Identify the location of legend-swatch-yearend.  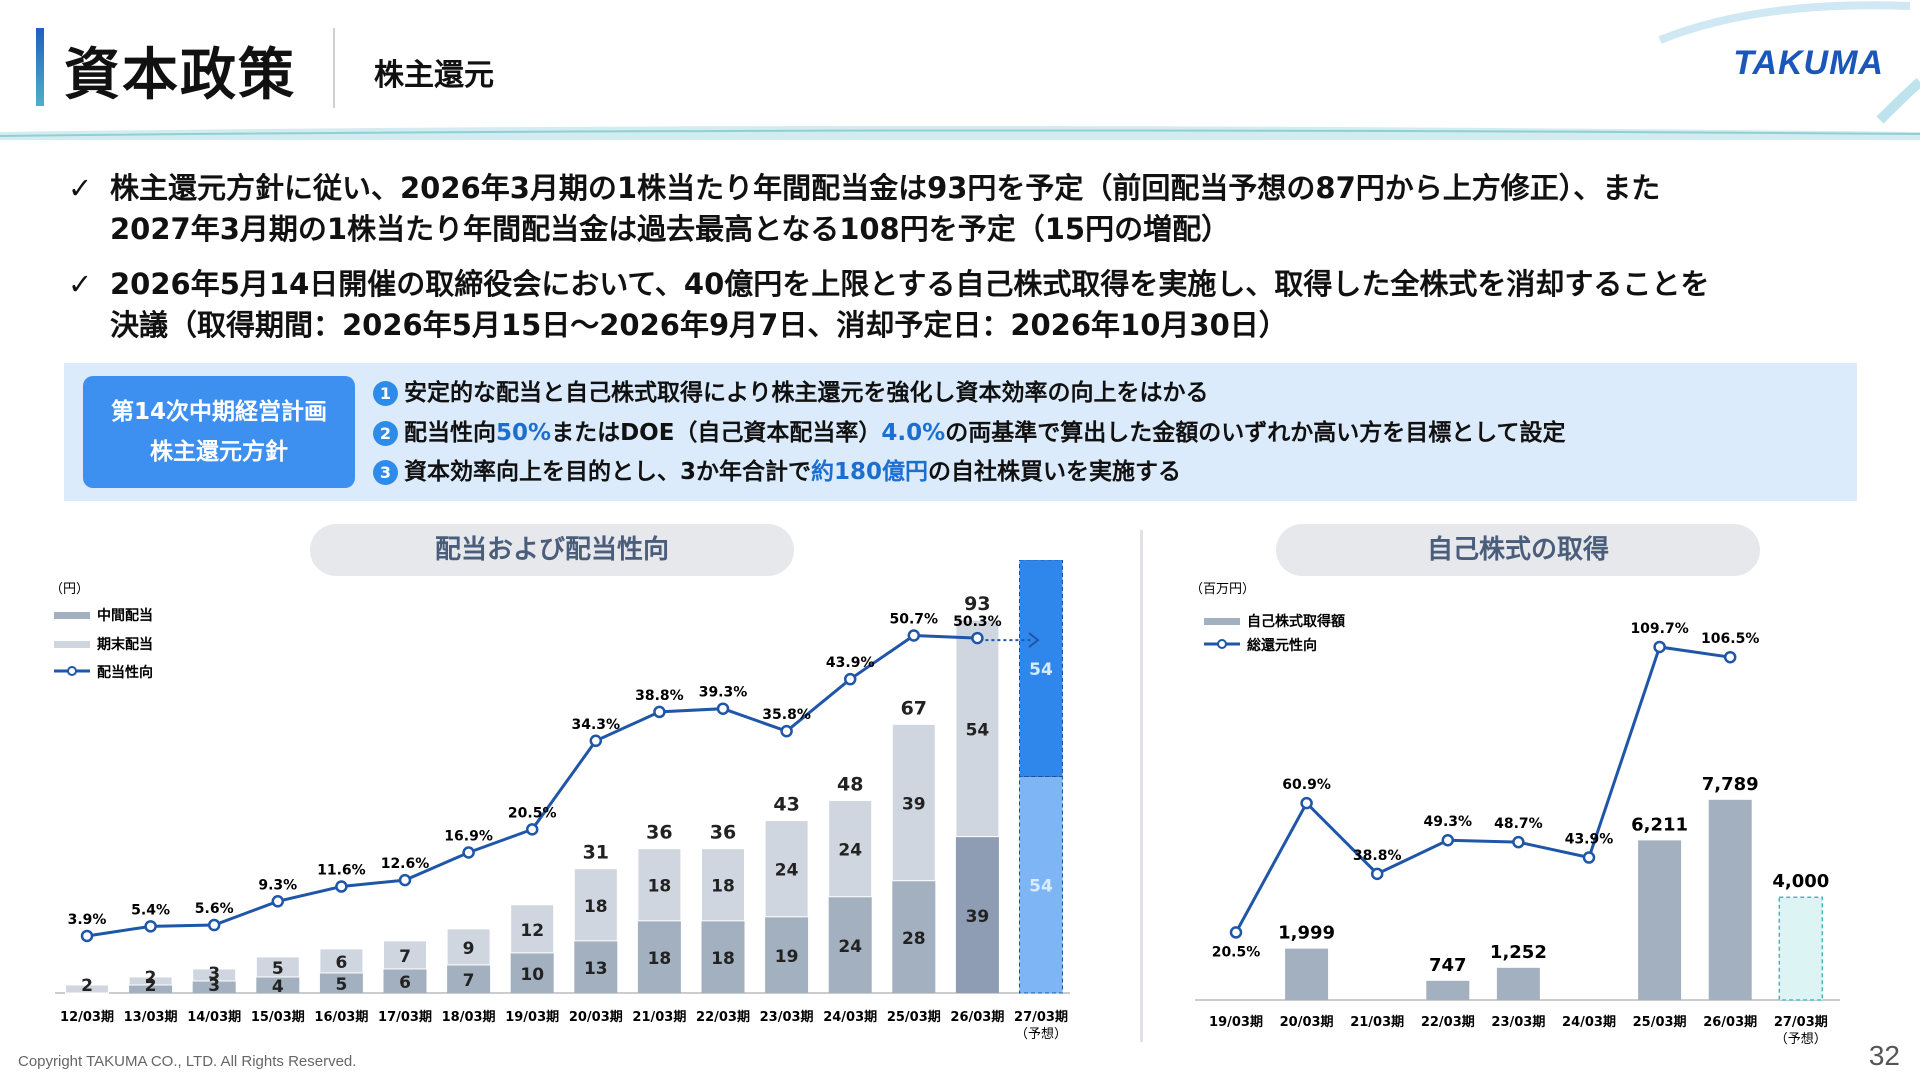
(72, 644).